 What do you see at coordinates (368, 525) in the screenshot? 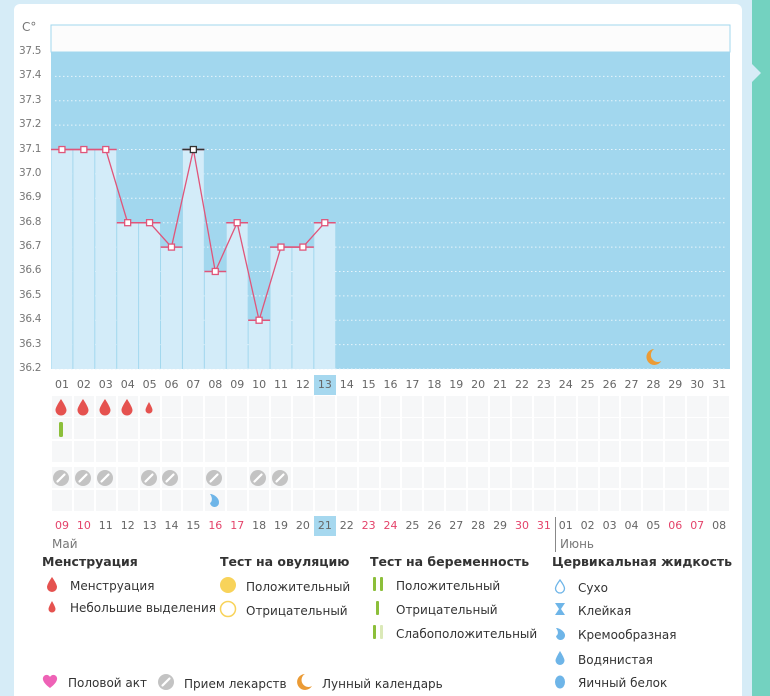
I see `calendar-date: 23` at bounding box center [368, 525].